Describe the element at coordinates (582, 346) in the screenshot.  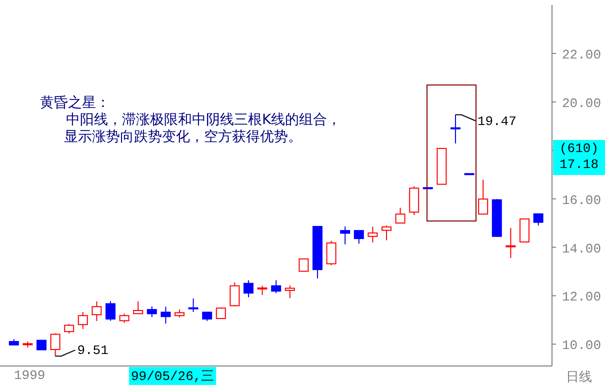
I see `y-tick-label: 10.00` at that location.